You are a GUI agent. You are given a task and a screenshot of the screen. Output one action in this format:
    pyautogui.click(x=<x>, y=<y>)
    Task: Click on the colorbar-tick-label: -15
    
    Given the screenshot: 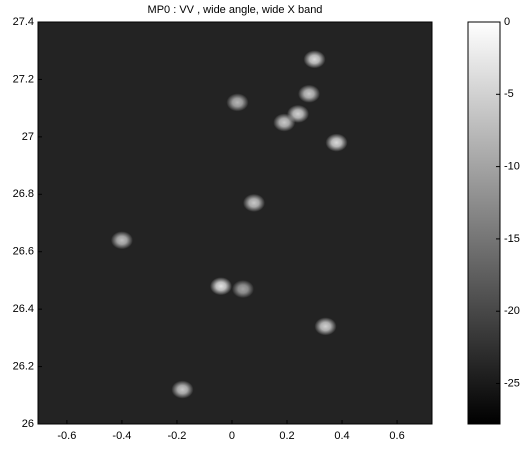 What is the action you would take?
    pyautogui.click(x=512, y=239)
    